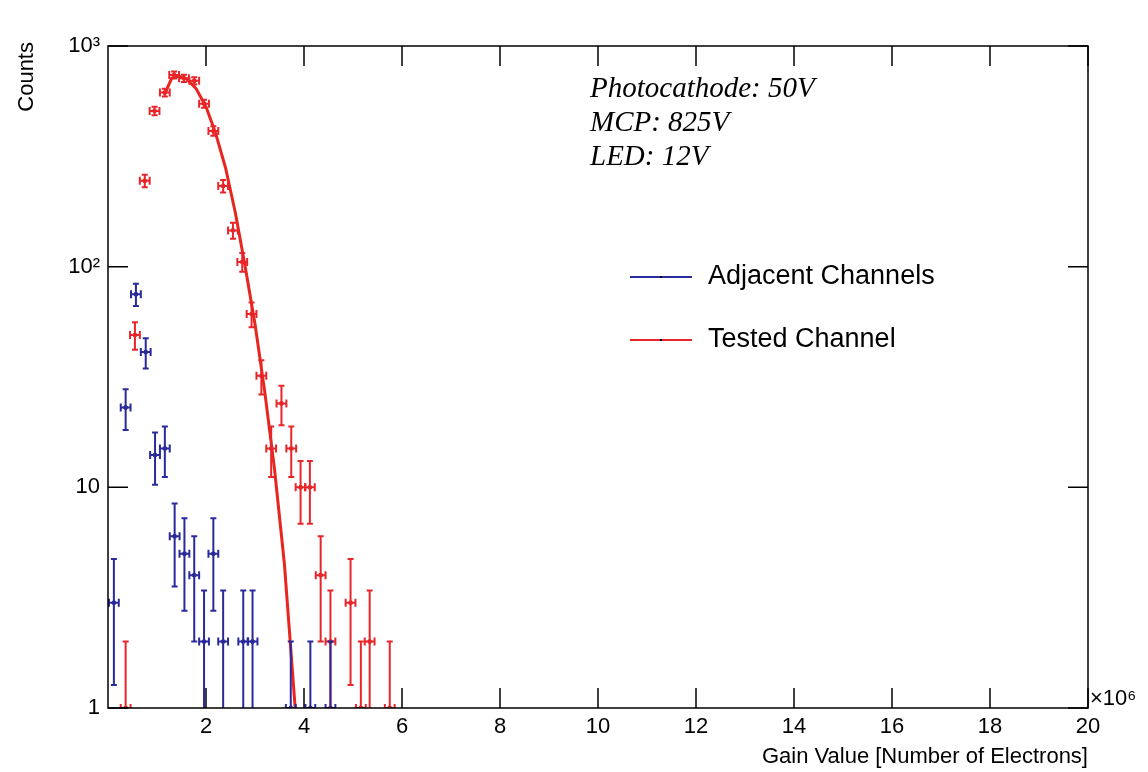  What do you see at coordinates (402, 726) in the screenshot?
I see `x-tick-label: 6` at bounding box center [402, 726].